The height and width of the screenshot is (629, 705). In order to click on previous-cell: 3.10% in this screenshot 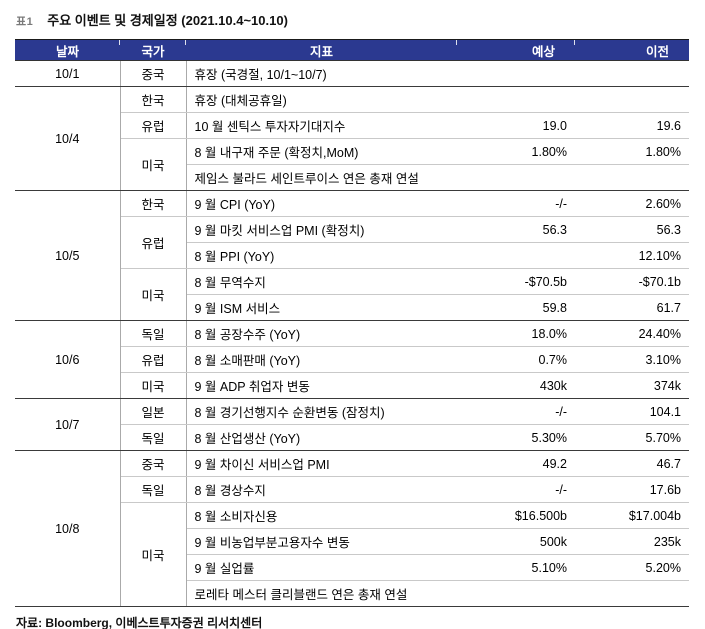, I will do `click(632, 359)`.